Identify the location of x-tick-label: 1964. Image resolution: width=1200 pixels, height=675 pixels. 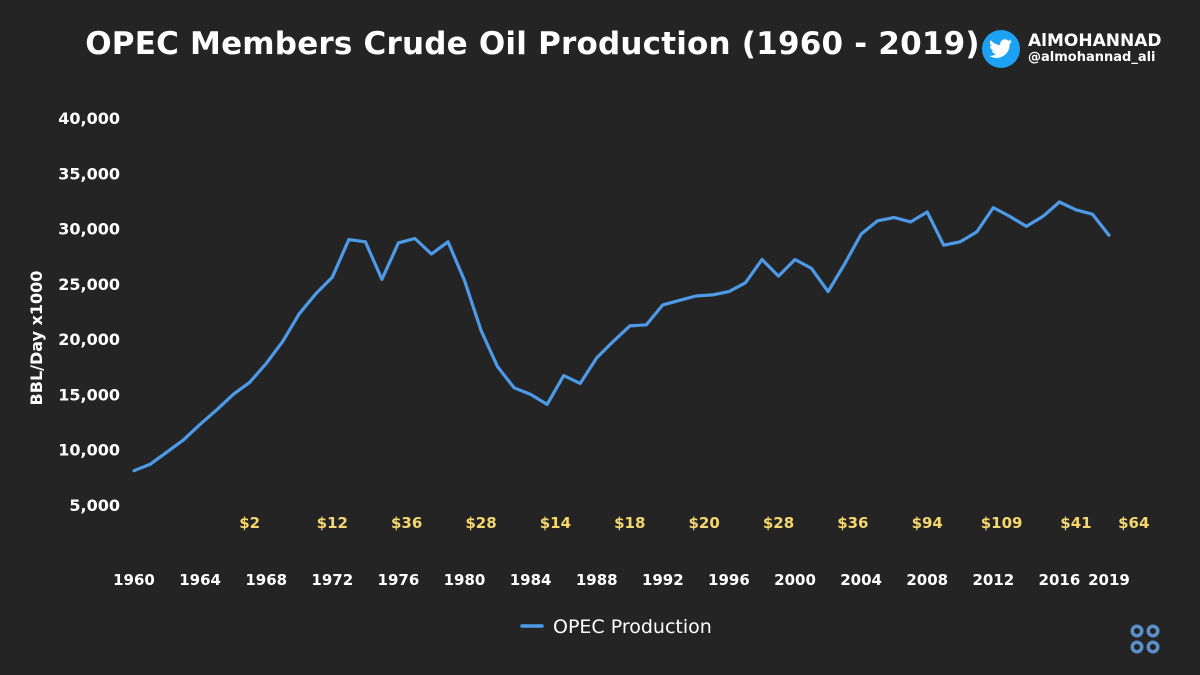
(200, 580).